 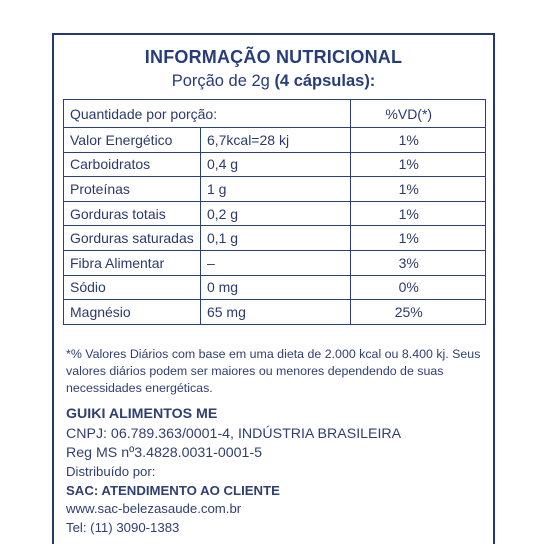 I want to click on nutrient-vd: 3%, so click(x=417, y=262).